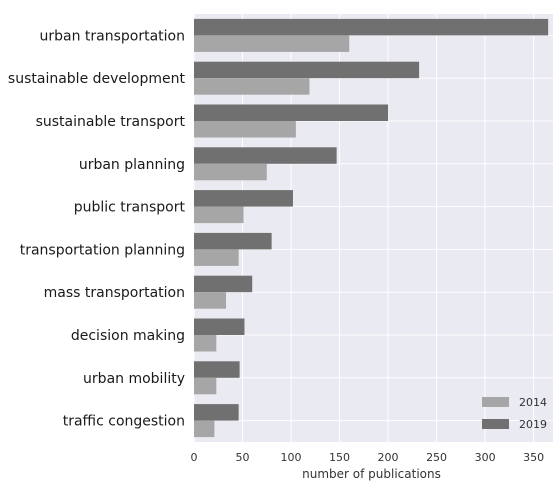 Image resolution: width=555 pixels, height=482 pixels. Describe the element at coordinates (130, 208) in the screenshot. I see `category-label: public transport` at that location.